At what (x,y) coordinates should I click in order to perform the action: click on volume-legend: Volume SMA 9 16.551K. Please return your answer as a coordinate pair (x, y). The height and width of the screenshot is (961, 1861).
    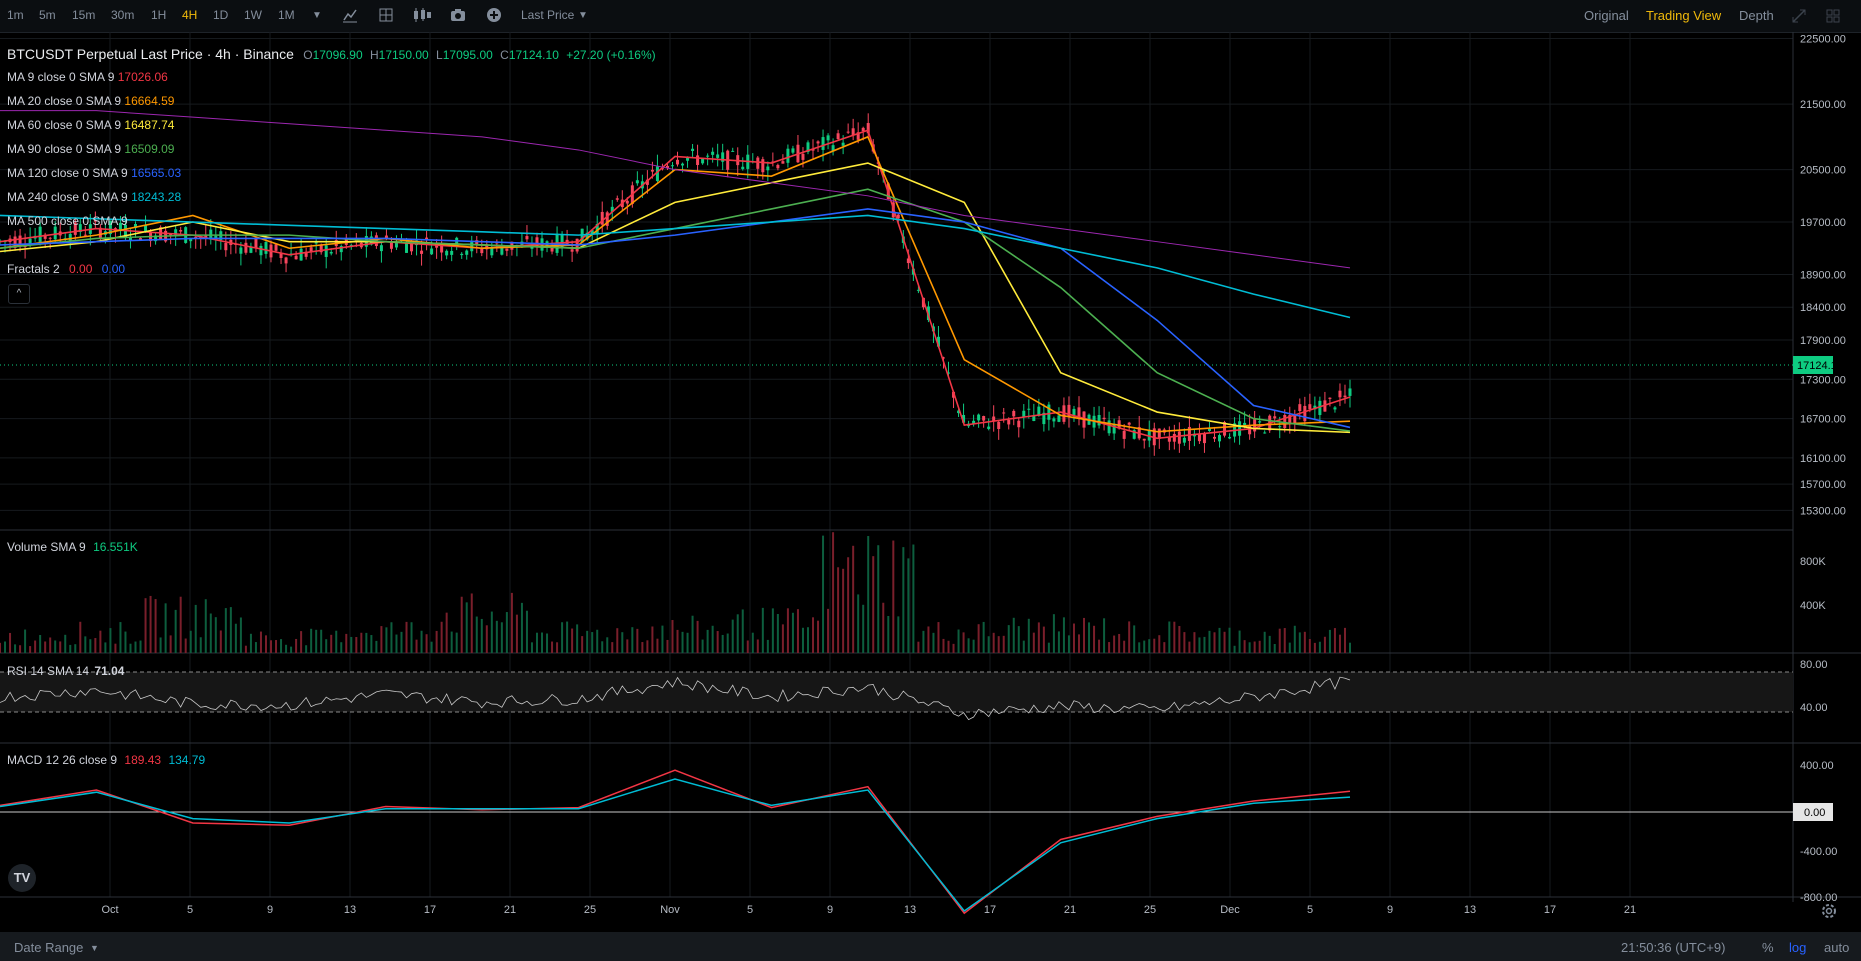
    Looking at the image, I should click on (72, 547).